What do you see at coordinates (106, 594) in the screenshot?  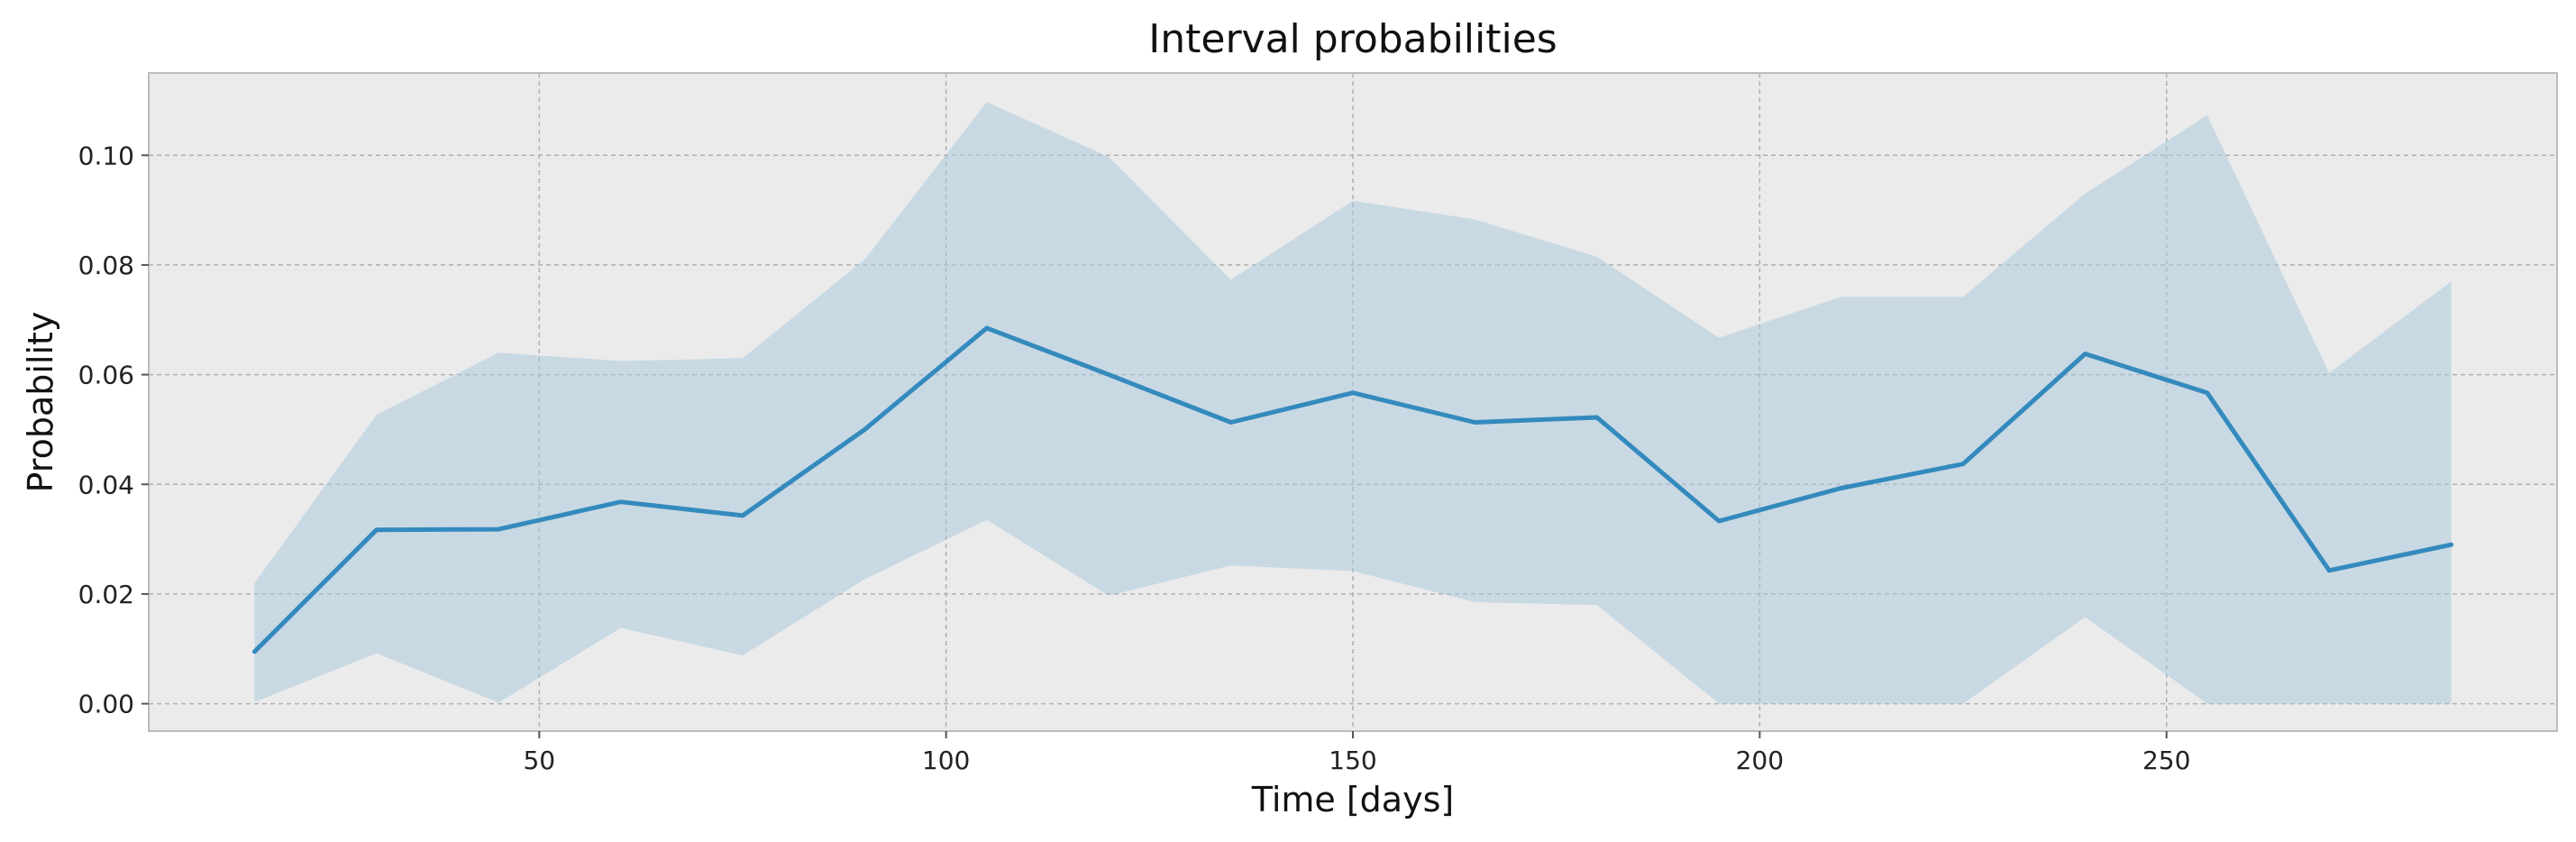 I see `y-tick-label: 0.02` at bounding box center [106, 594].